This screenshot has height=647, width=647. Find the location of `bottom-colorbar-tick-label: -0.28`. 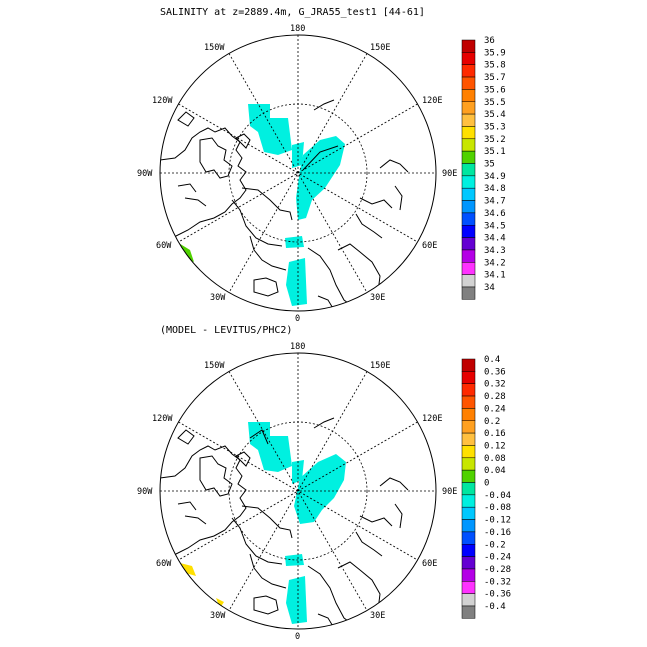

bottom-colorbar-tick-label: -0.28 is located at coordinates (497, 570).